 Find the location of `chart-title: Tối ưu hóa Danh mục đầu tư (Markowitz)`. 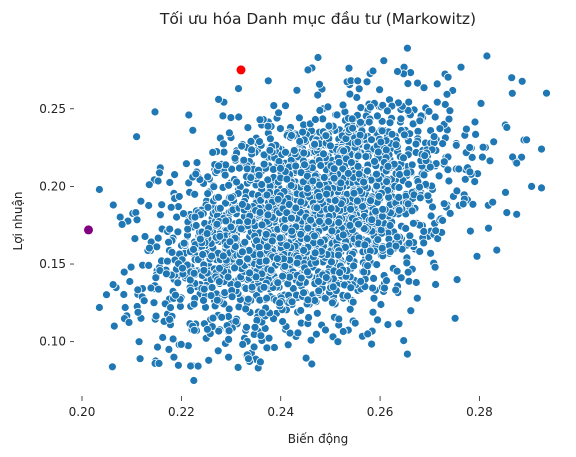

chart-title: Tối ưu hóa Danh mục đầu tư (Markowitz) is located at coordinates (317, 19).